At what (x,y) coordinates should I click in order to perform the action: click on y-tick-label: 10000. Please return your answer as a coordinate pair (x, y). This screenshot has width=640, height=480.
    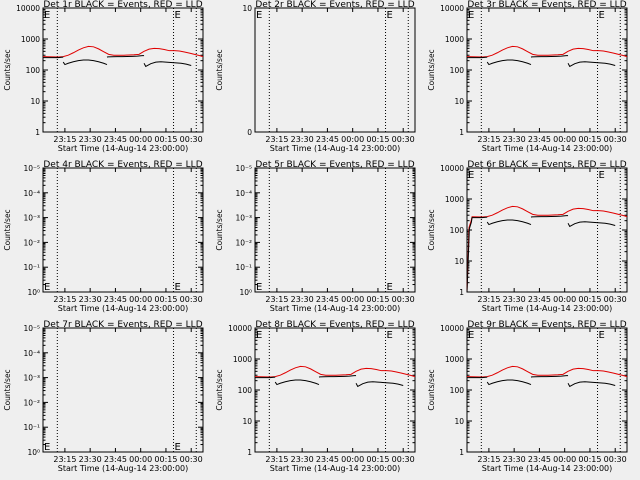
    Looking at the image, I should click on (28, 8).